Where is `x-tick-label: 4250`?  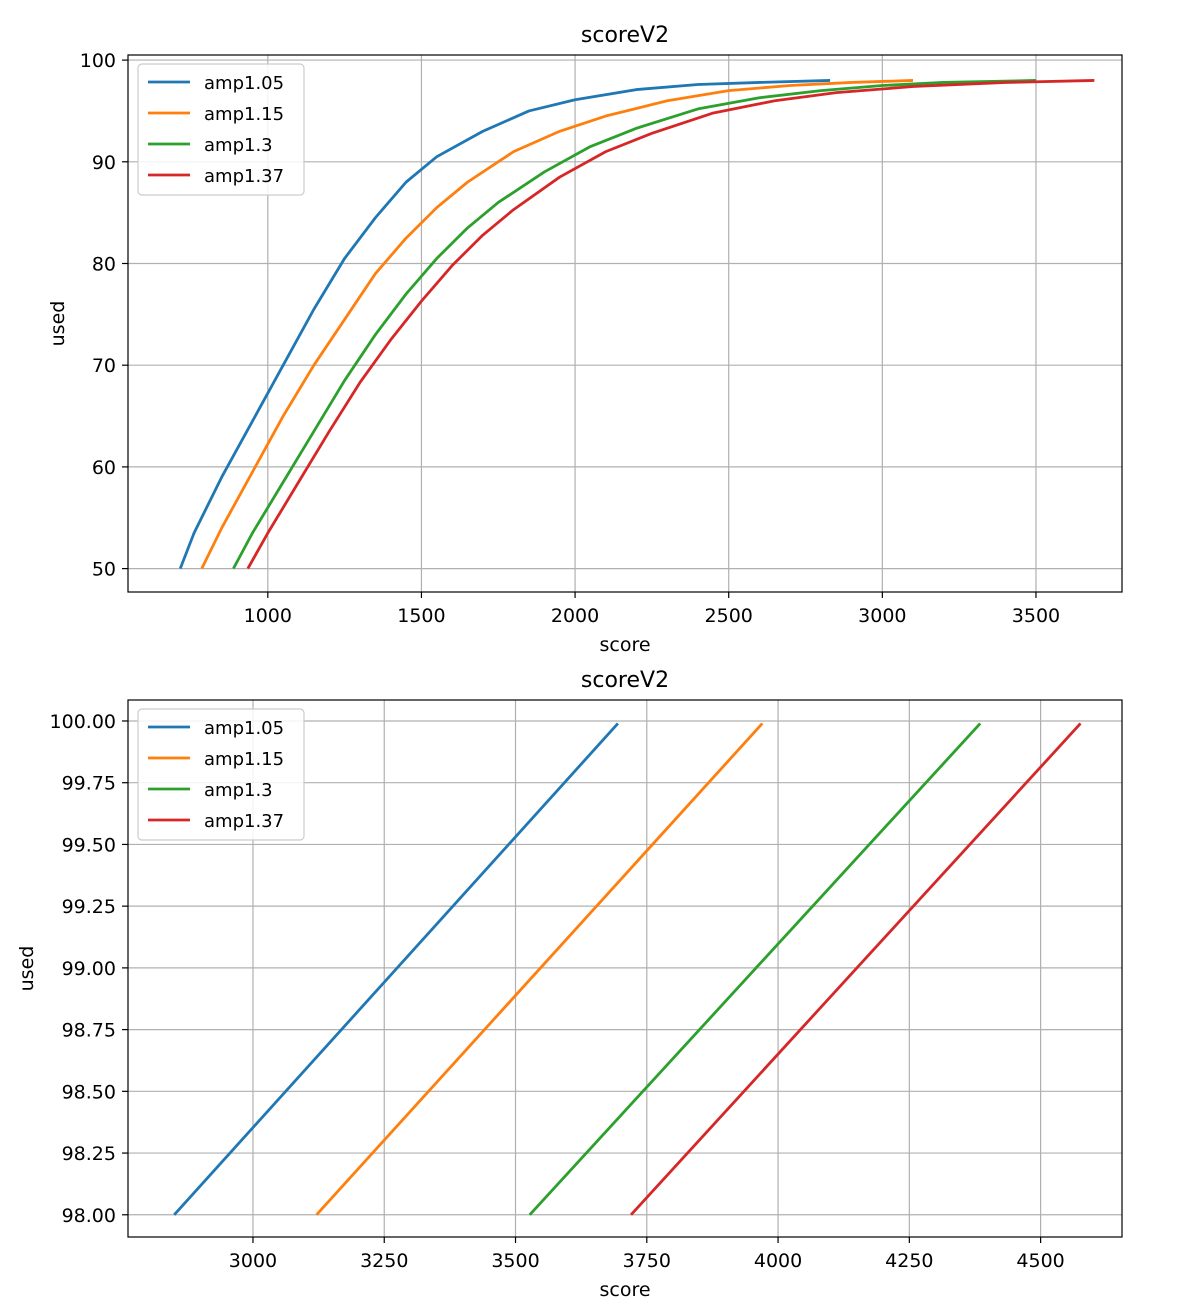 x-tick-label: 4250 is located at coordinates (909, 1261).